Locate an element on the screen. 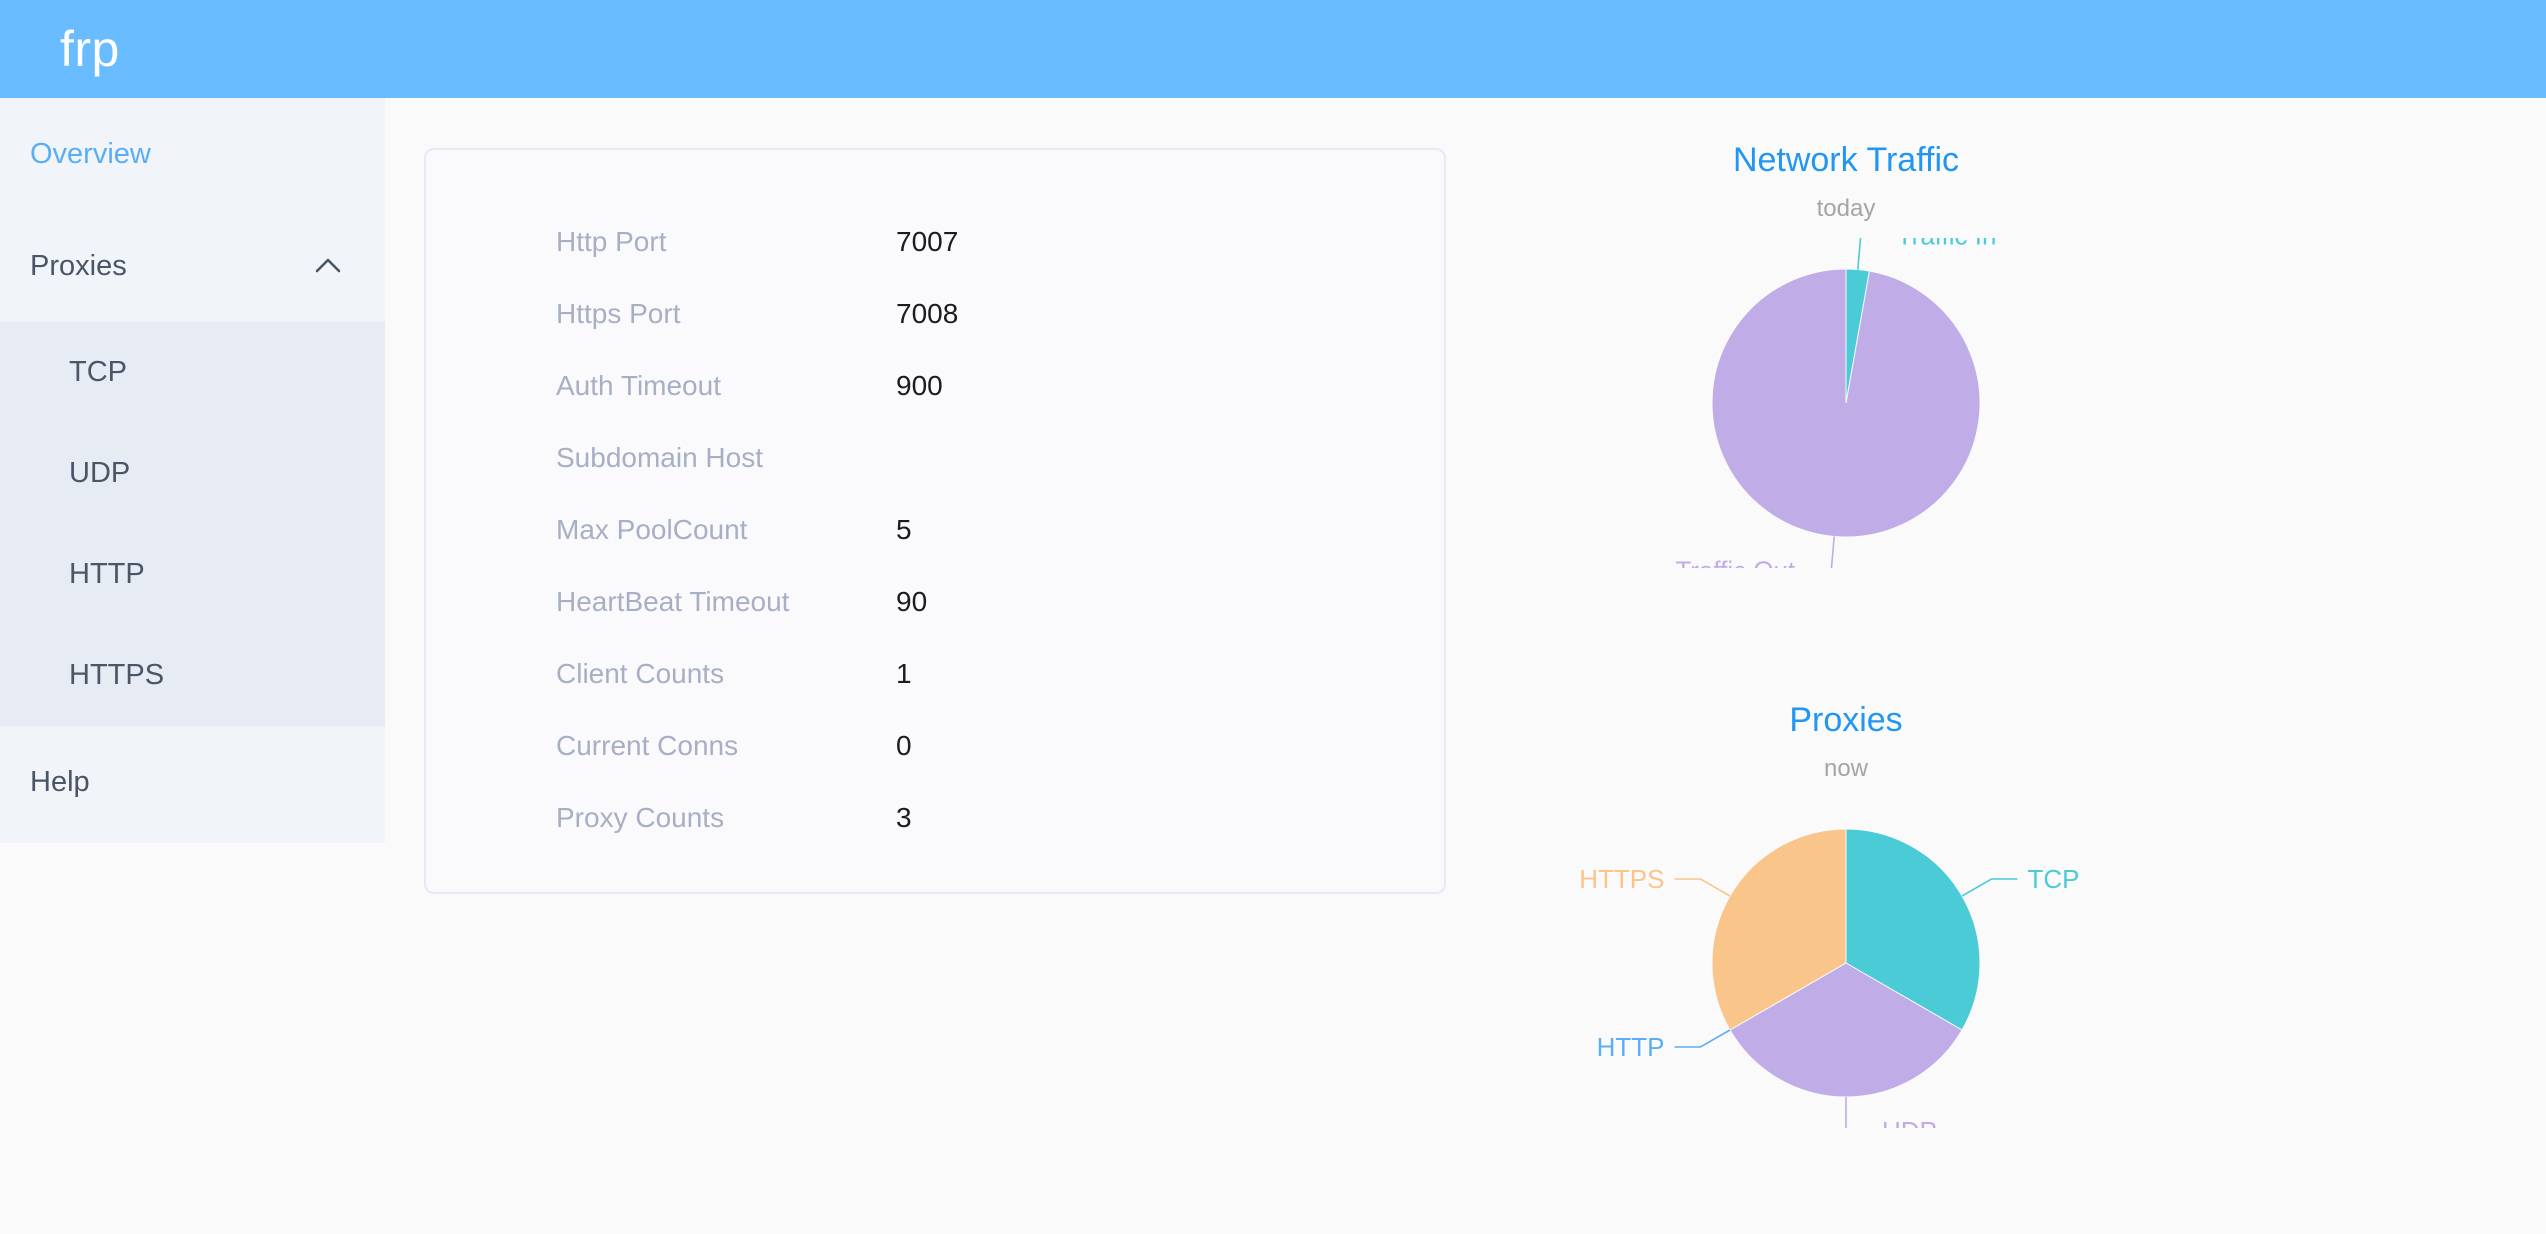 The image size is (2546, 1234). sidebar-submenu-proxies: TCP UDP HTTP HTTPS is located at coordinates (192, 524).